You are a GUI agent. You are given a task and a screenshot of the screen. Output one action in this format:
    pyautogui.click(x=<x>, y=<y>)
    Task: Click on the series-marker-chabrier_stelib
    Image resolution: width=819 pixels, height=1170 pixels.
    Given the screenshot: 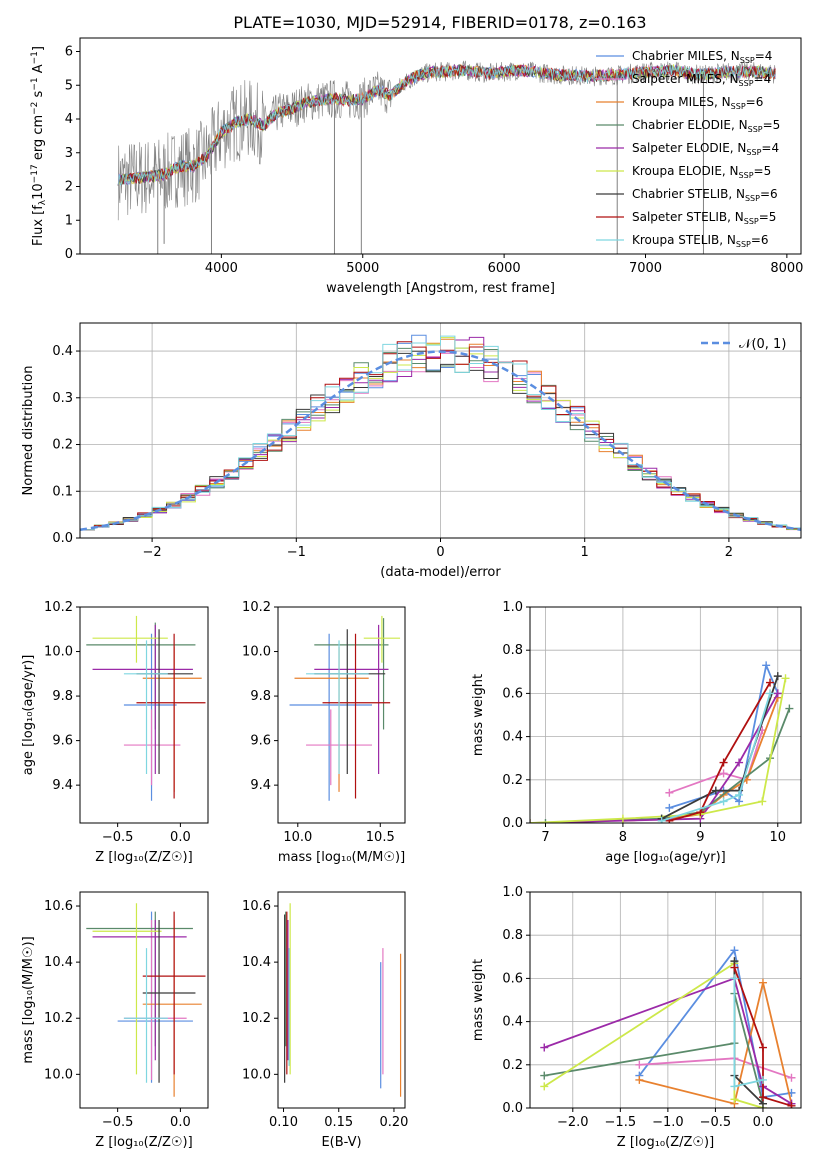 What is the action you would take?
    pyautogui.click(x=777, y=676)
    